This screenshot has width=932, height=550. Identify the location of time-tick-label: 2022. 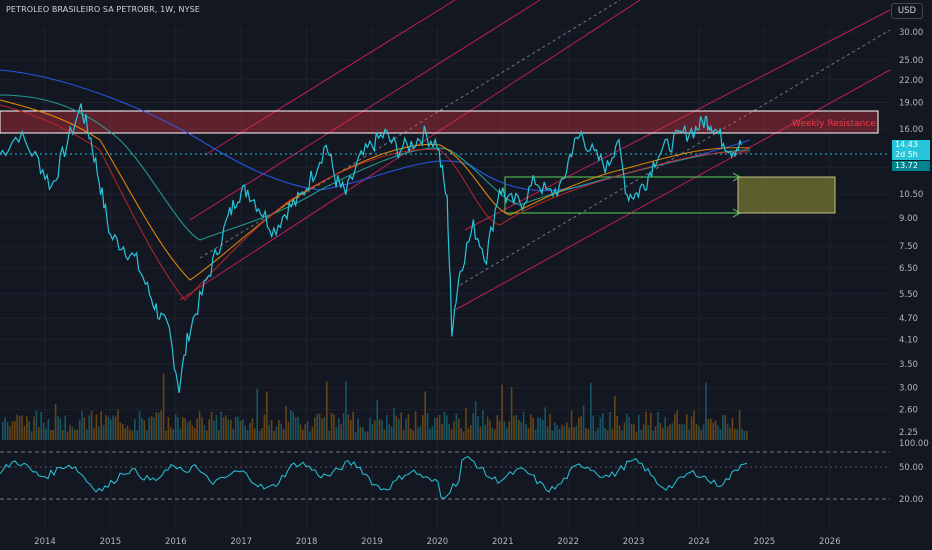
(568, 542).